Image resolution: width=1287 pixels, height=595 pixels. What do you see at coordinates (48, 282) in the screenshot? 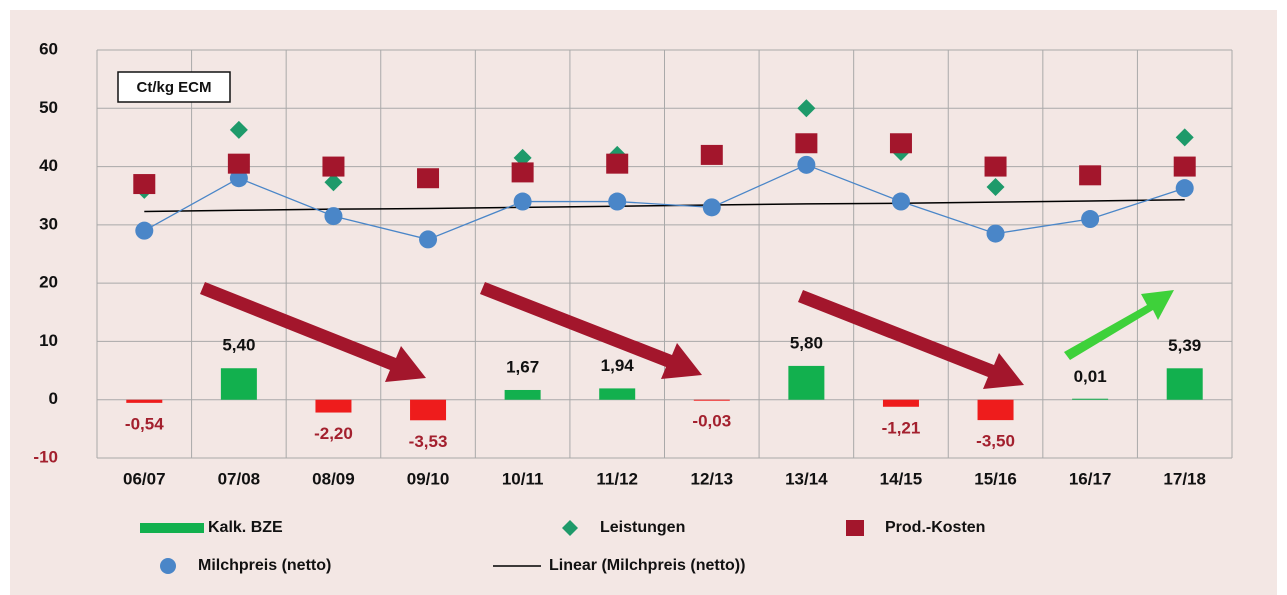
I see `y-tick-label: 20` at bounding box center [48, 282].